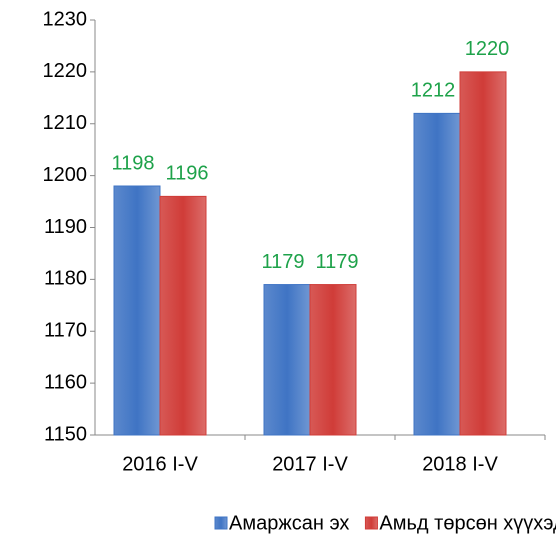 Image resolution: width=556 pixels, height=542 pixels. Describe the element at coordinates (65, 434) in the screenshot. I see `y-tick-label: 1150` at that location.